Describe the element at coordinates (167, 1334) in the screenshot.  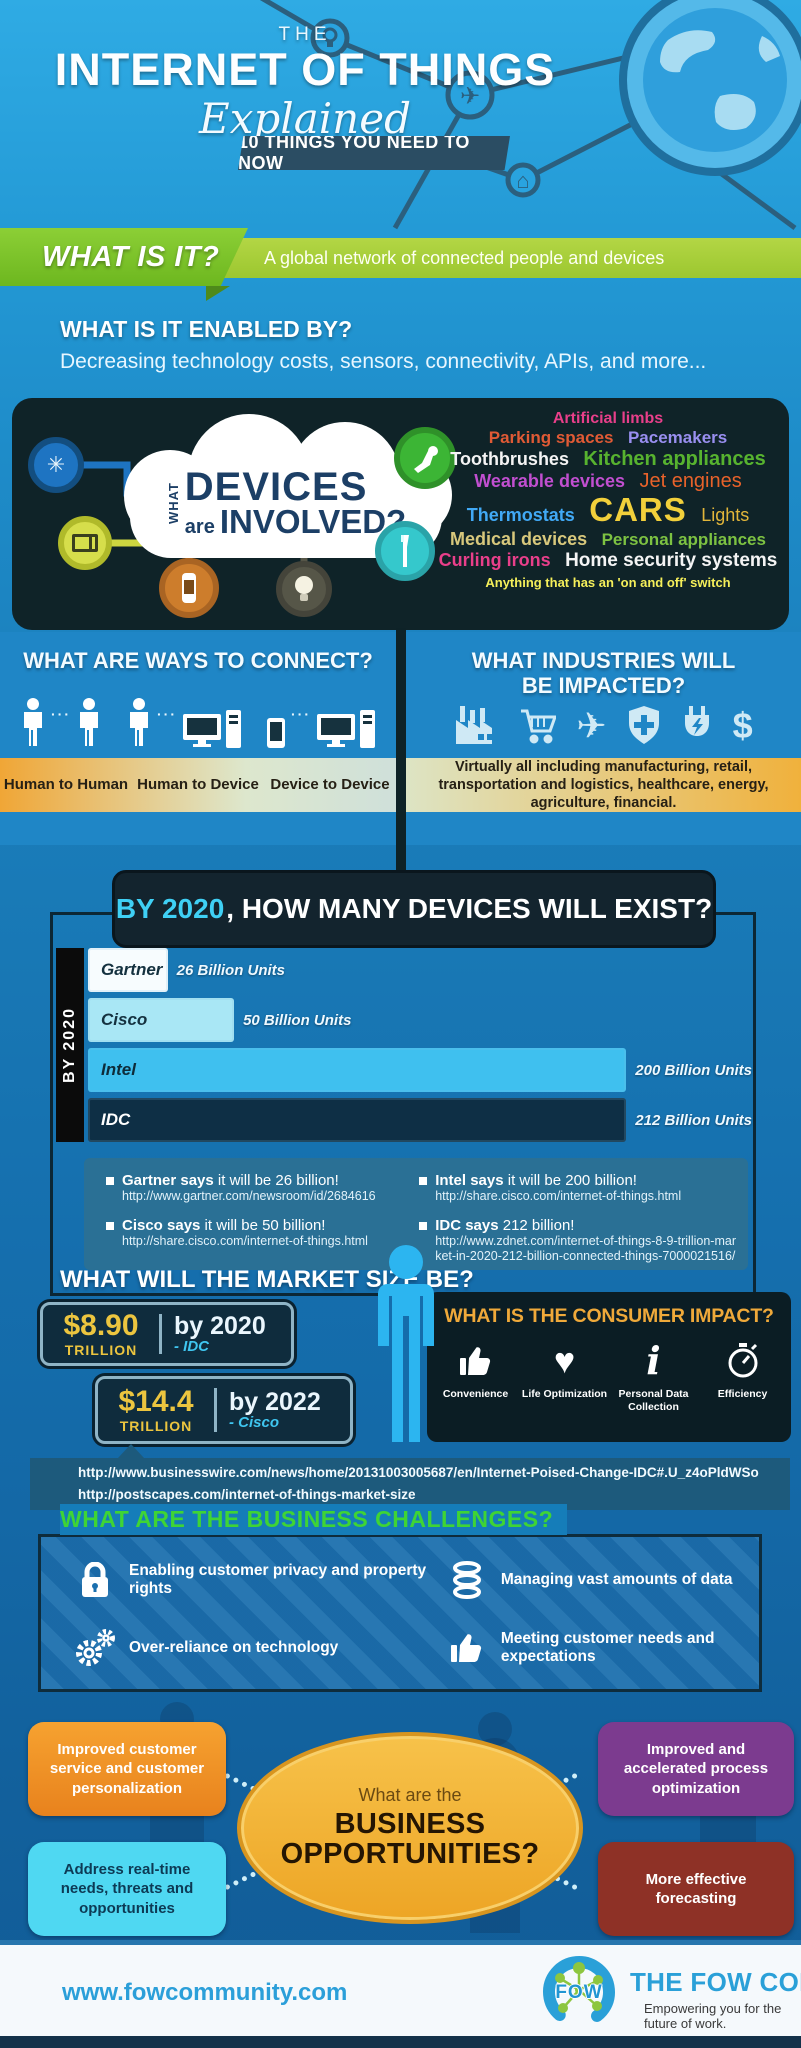
I see `market-box-idc: $8.90 TRILLION by 2020- IDC` at that location.